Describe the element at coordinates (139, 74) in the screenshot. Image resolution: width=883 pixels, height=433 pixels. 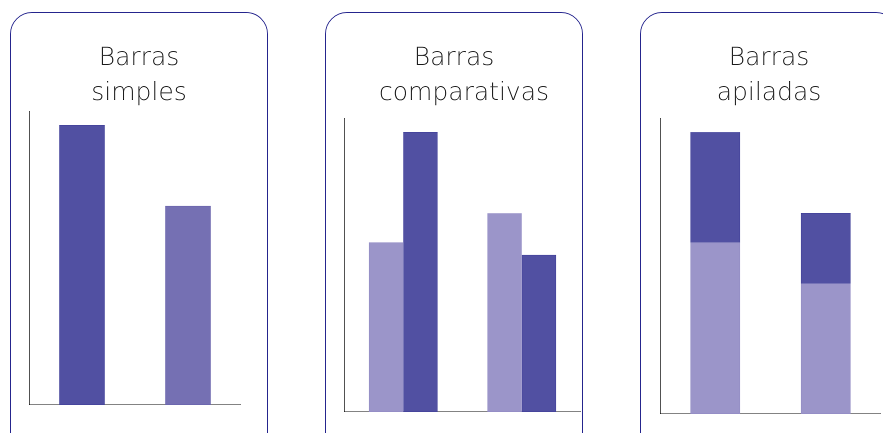
I see `chart-title: Barras simples` at that location.